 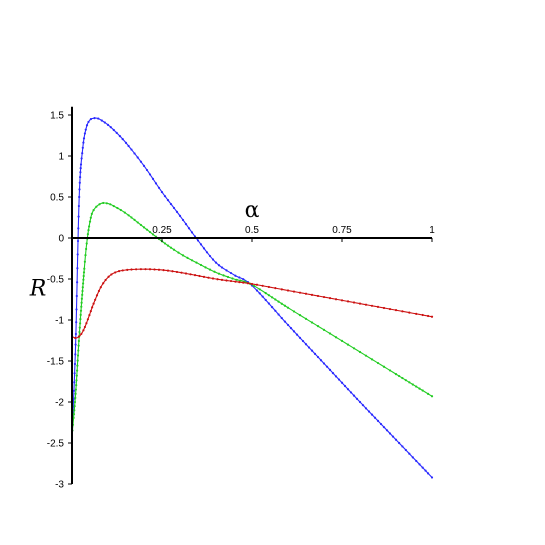 I want to click on x-tick-label: 0.75, so click(x=342, y=230).